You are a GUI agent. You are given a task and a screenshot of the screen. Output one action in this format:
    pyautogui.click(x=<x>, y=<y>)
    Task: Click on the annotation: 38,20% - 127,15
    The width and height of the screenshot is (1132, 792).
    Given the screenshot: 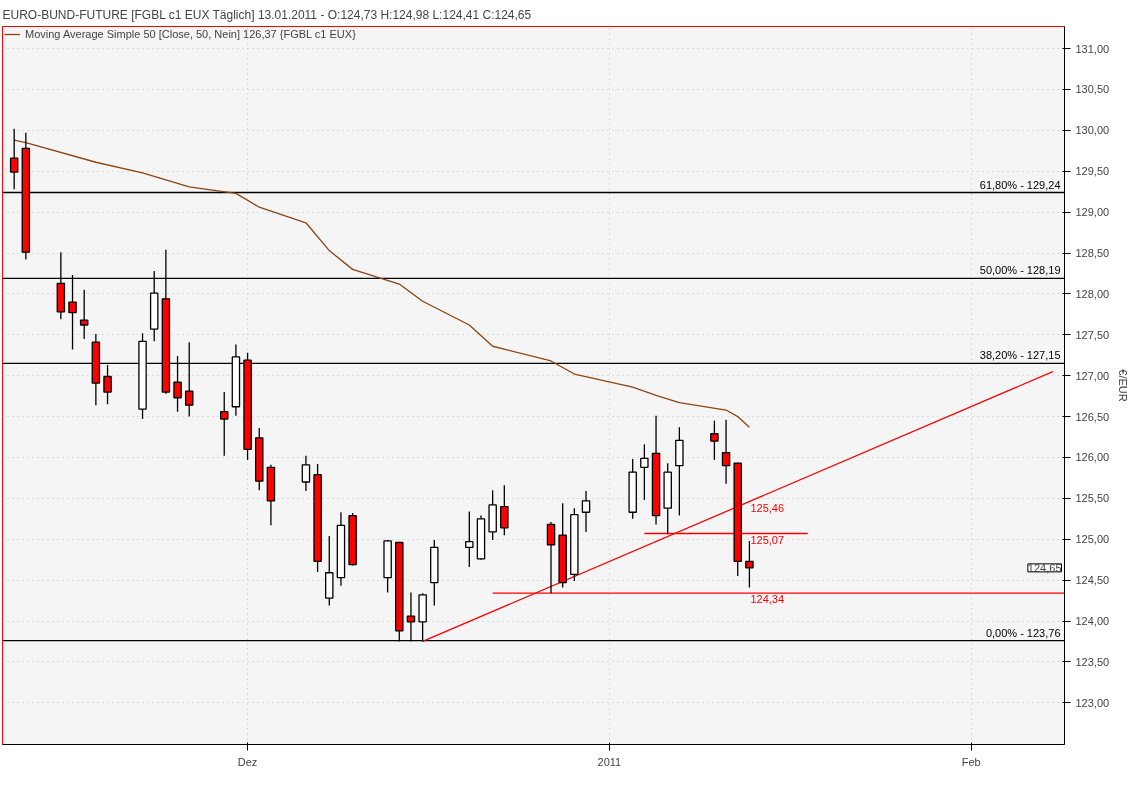 What is the action you would take?
    pyautogui.click(x=1020, y=355)
    